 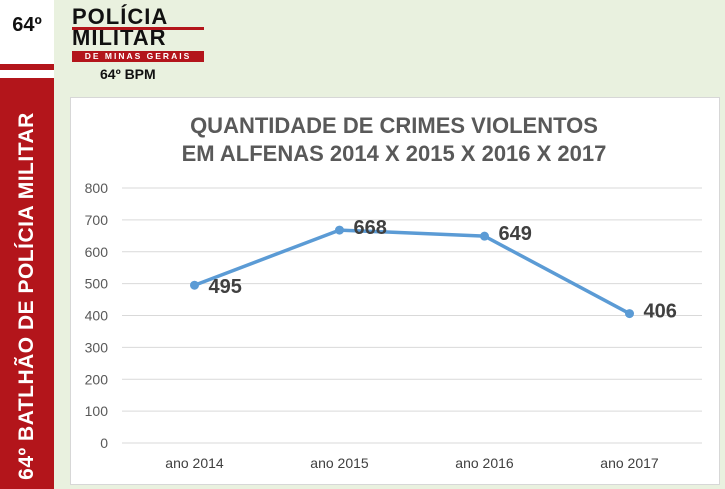 I want to click on unit-label: 64º BPM, so click(x=128, y=74).